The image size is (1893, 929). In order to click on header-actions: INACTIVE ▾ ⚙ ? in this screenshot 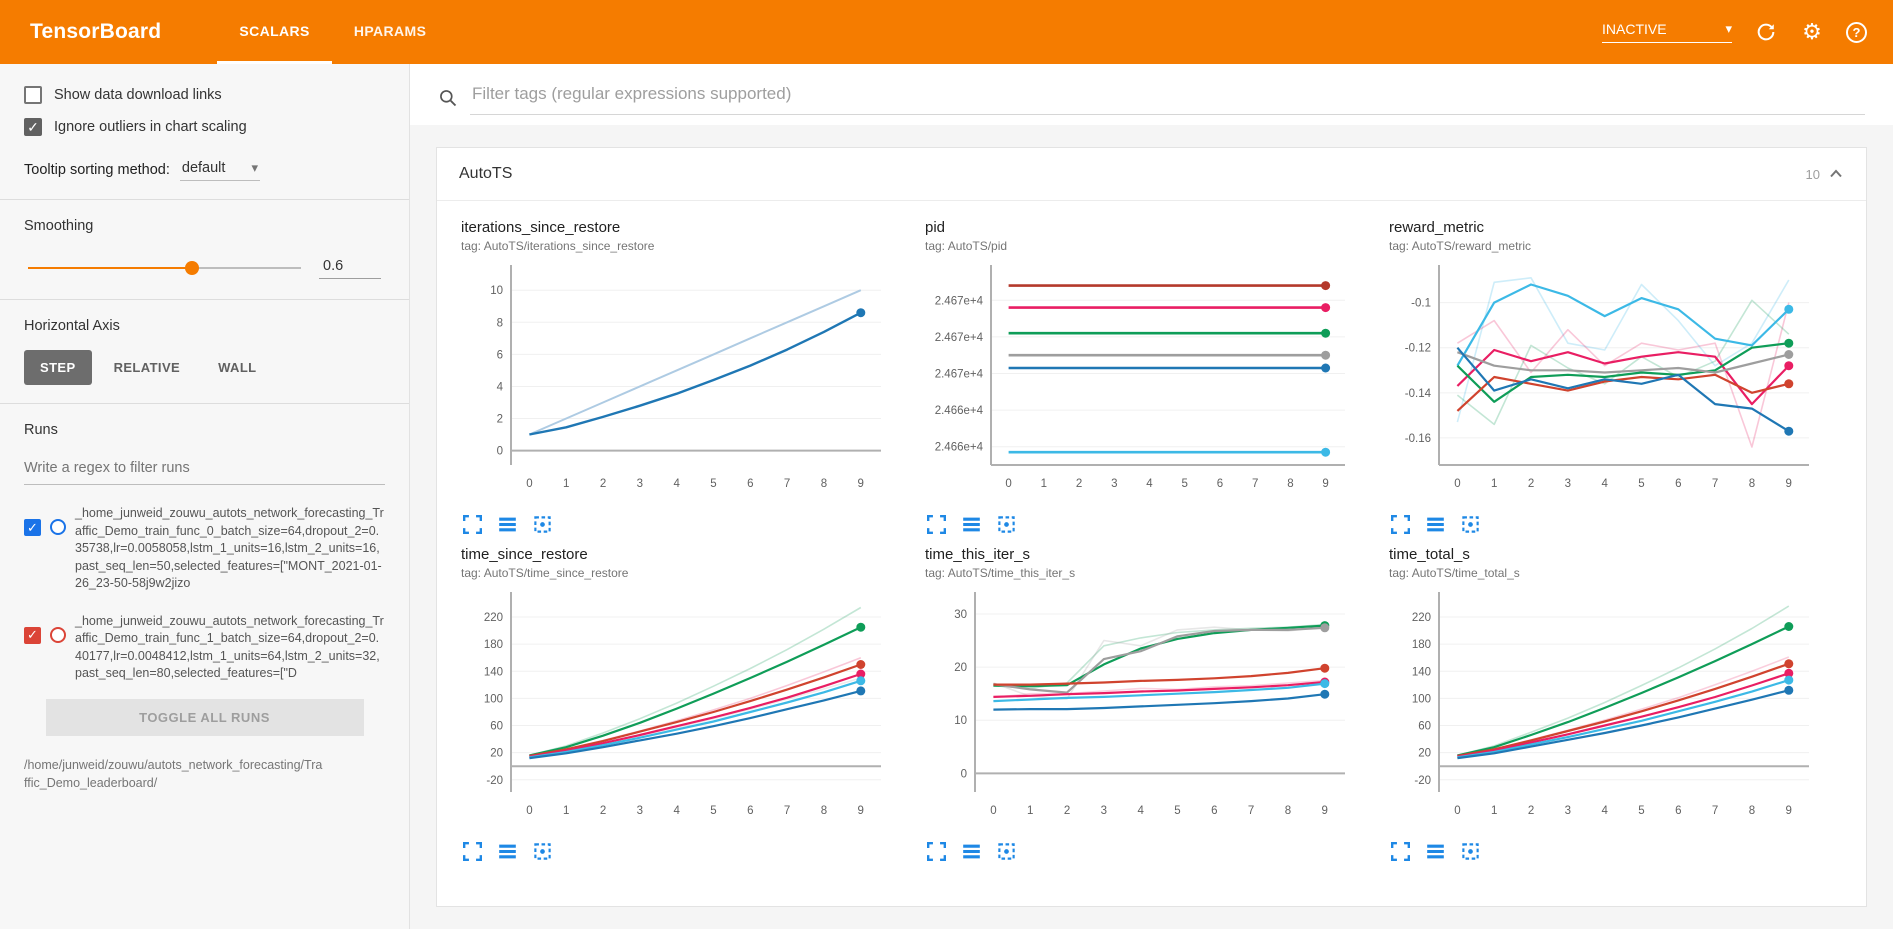, I will do `click(1734, 31)`.